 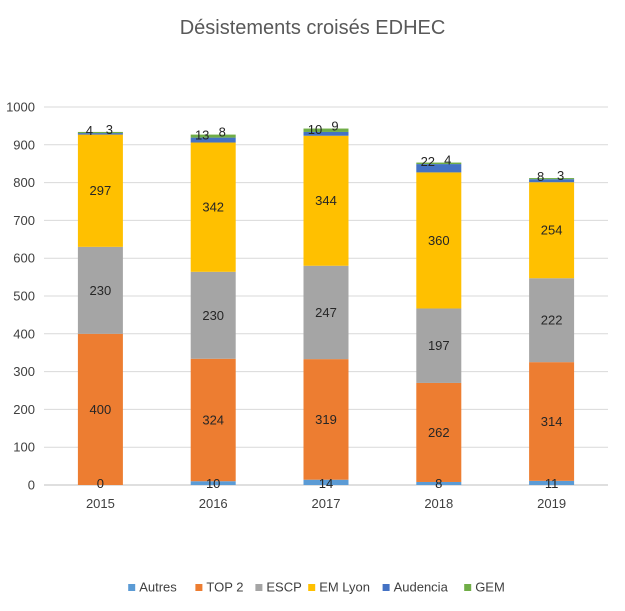 I want to click on legend-entry: GEM, so click(x=490, y=587).